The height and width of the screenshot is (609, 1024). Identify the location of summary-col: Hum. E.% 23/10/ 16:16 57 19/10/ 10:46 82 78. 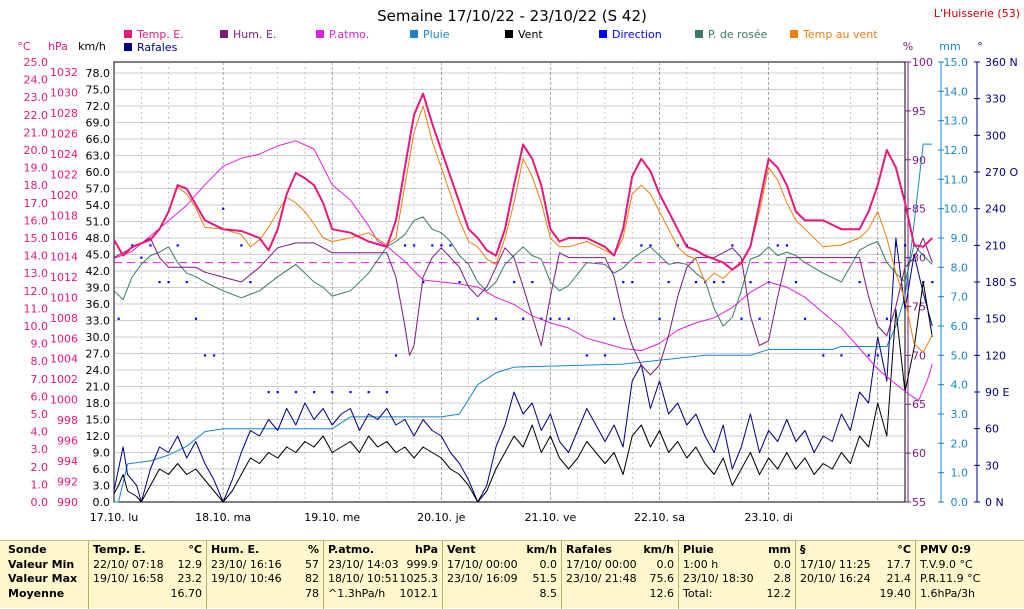
(264, 575).